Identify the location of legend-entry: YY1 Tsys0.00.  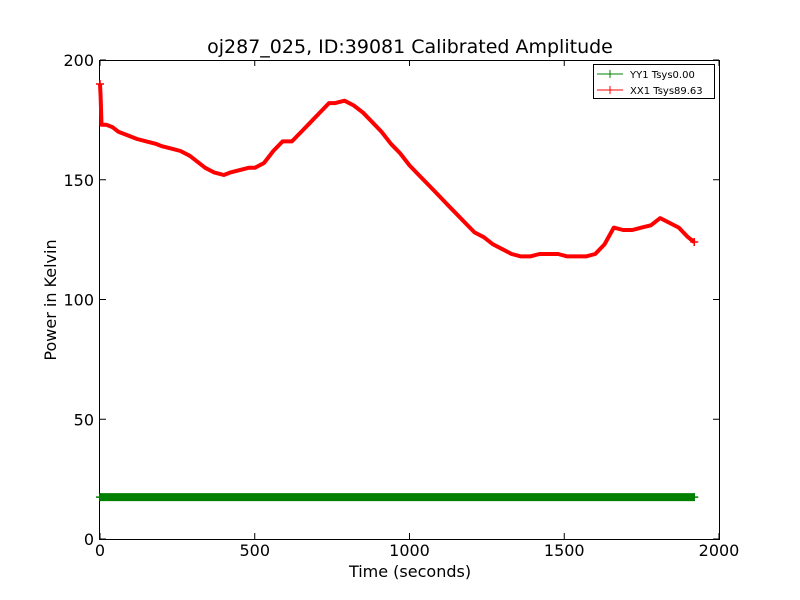
(646, 75).